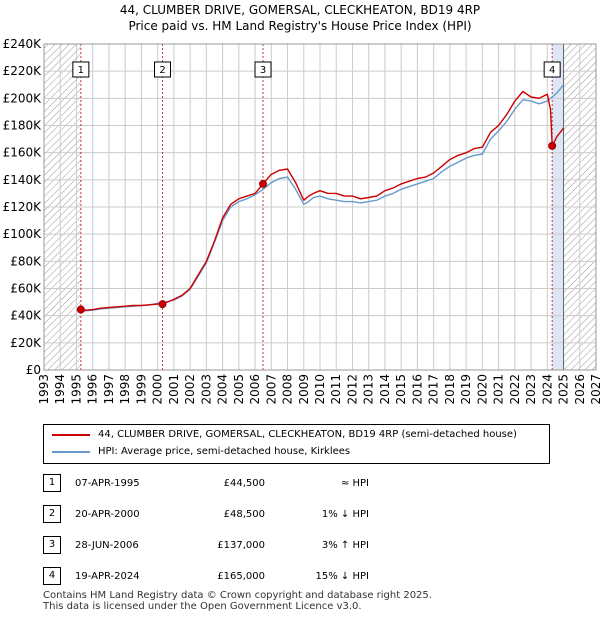  Describe the element at coordinates (466, 389) in the screenshot. I see `x-tick-label: 2019` at that location.